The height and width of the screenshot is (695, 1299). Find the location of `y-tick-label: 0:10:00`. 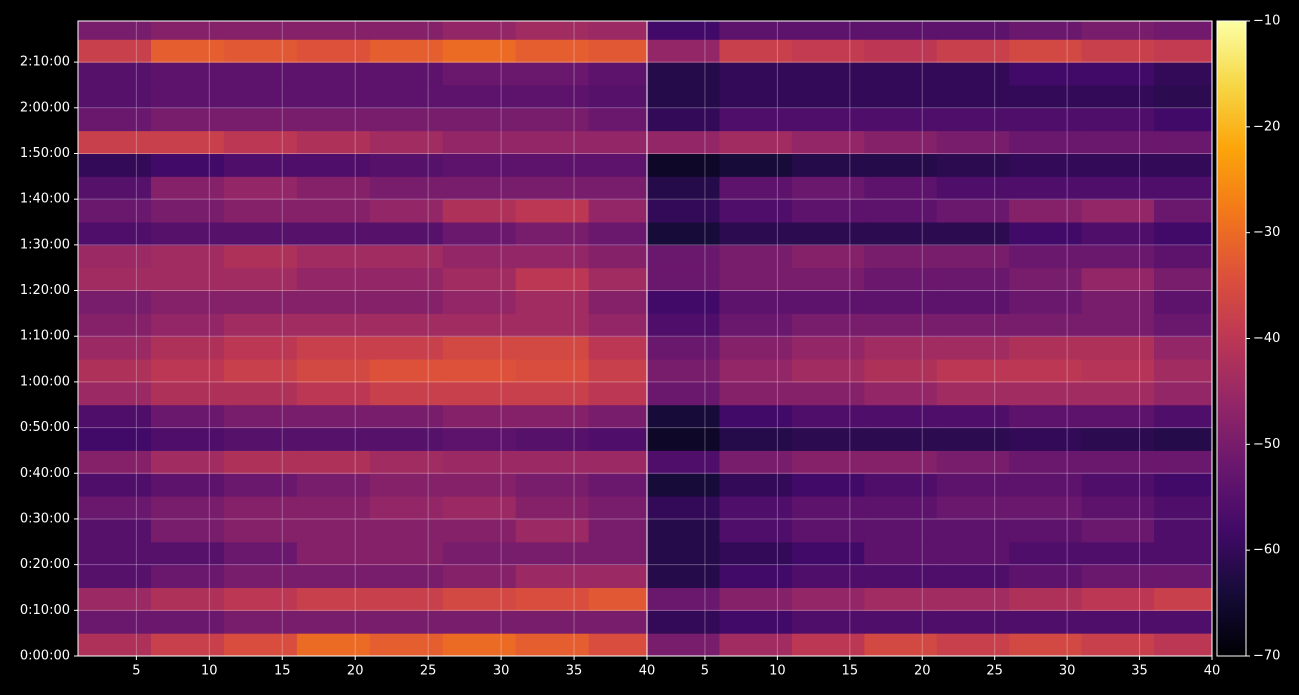

y-tick-label: 0:10:00 is located at coordinates (45, 610).